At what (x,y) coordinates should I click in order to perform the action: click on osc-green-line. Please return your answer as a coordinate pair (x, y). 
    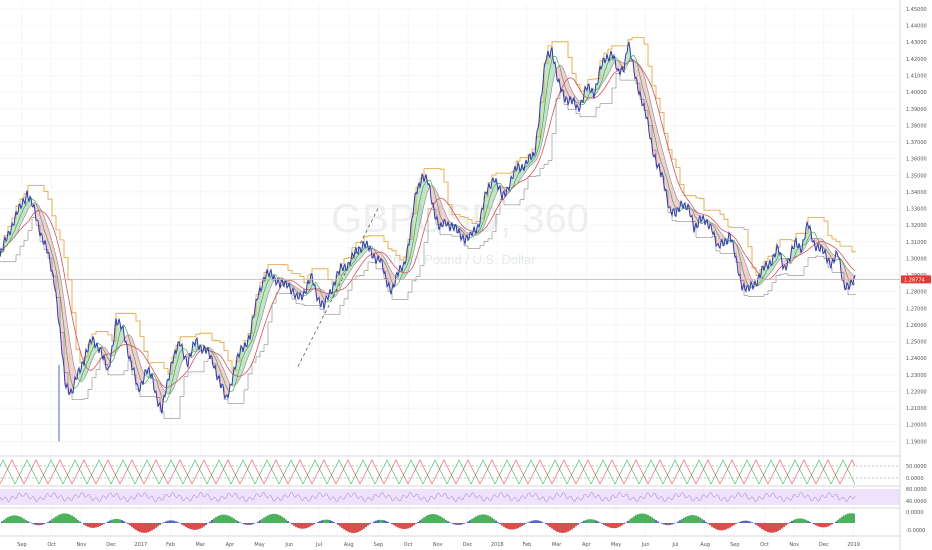
    Looking at the image, I should click on (428, 472).